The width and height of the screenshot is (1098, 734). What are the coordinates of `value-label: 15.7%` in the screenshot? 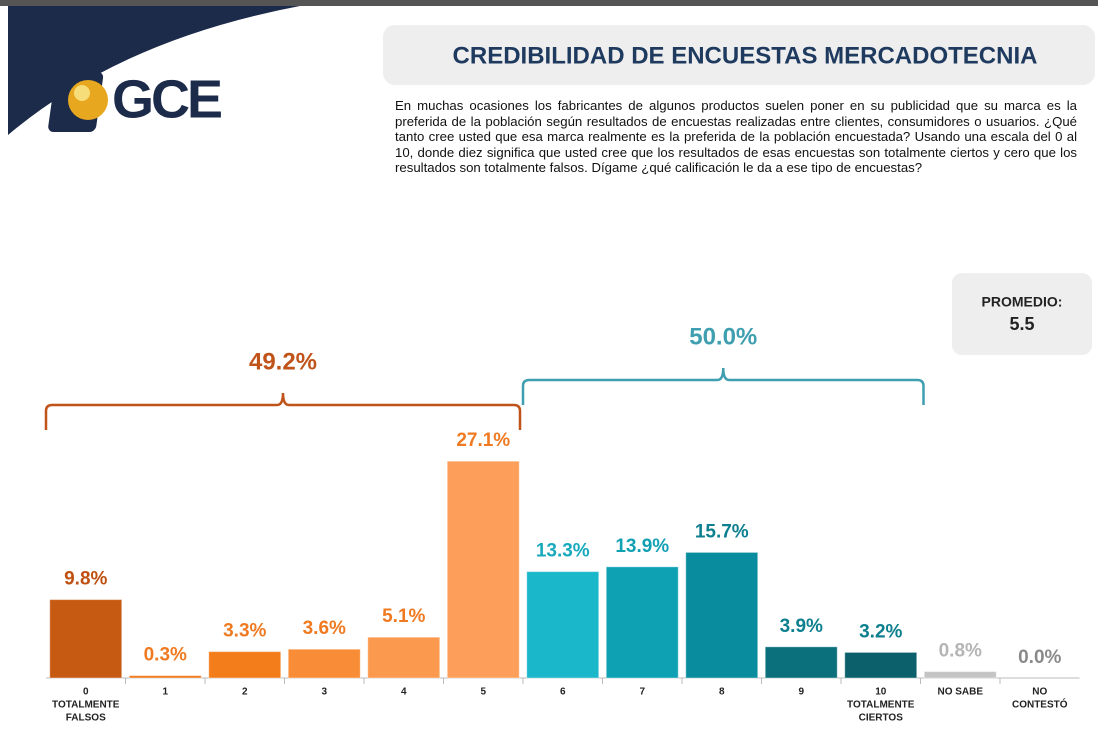 It's located at (722, 531).